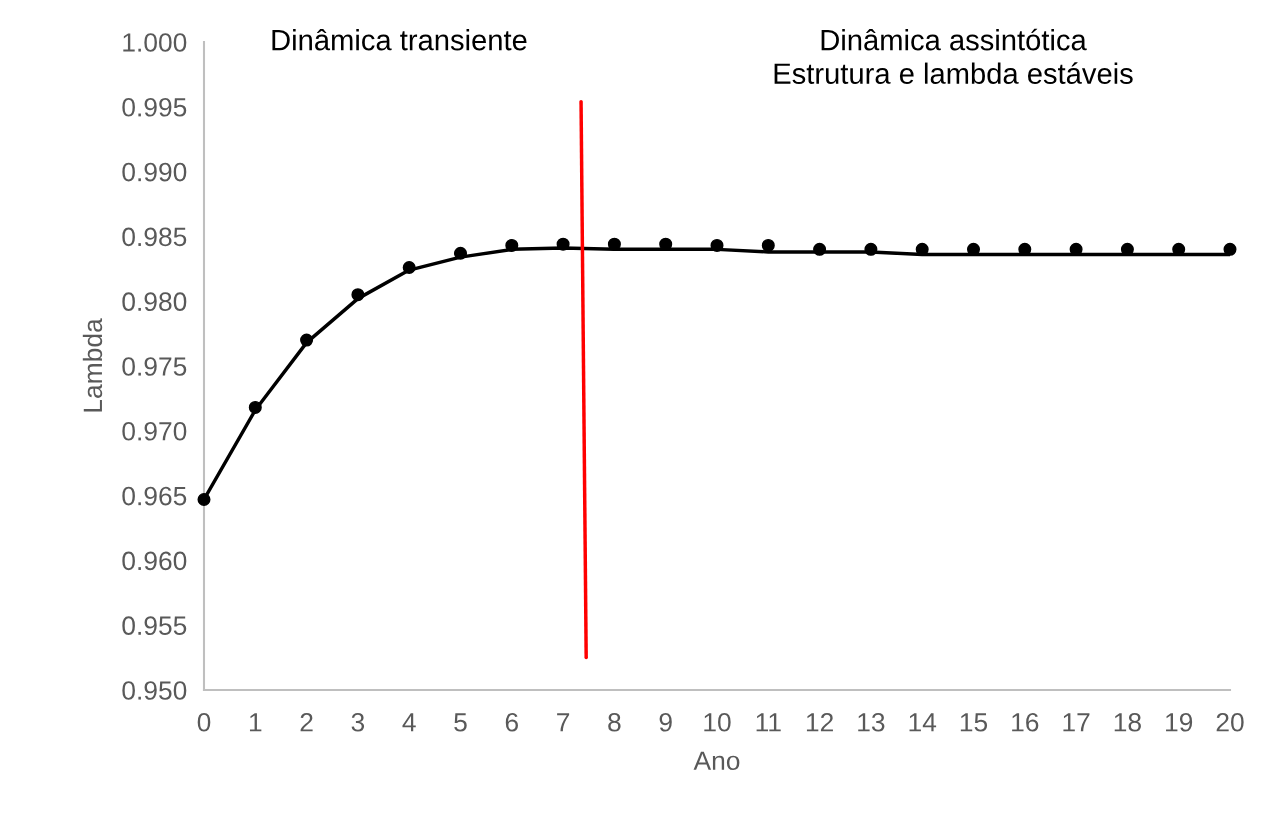 The height and width of the screenshot is (821, 1266). I want to click on x-tick-label: 12, so click(819, 722).